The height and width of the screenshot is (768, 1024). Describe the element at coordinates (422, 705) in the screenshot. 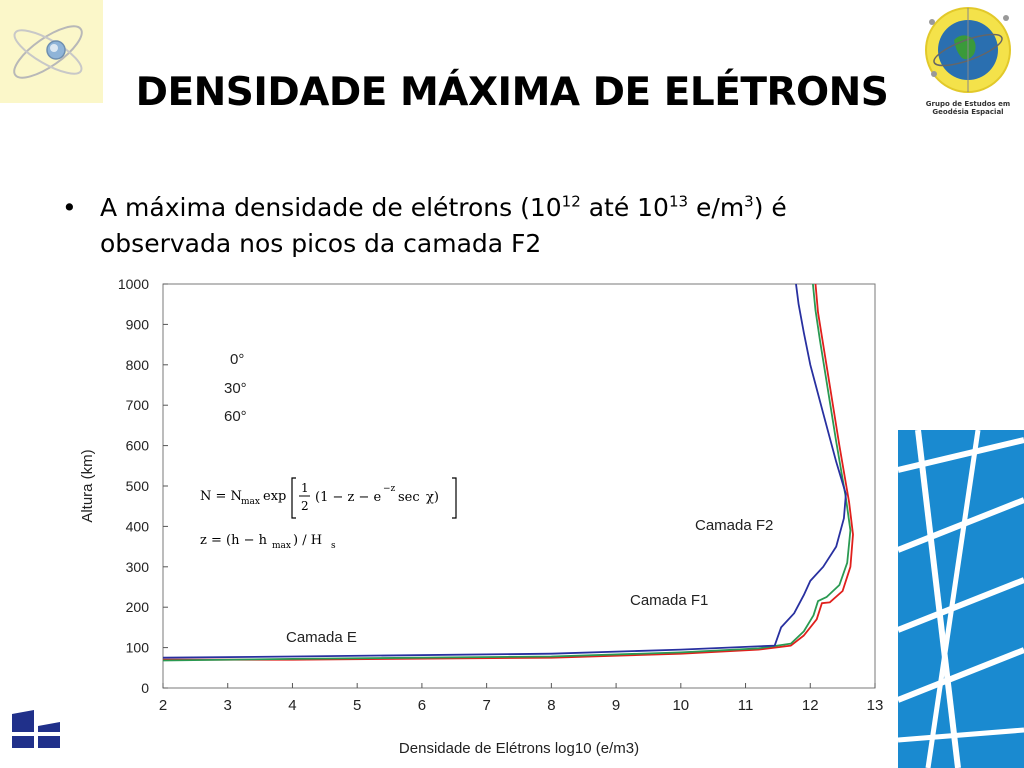

I see `x-tick-label: 6` at that location.